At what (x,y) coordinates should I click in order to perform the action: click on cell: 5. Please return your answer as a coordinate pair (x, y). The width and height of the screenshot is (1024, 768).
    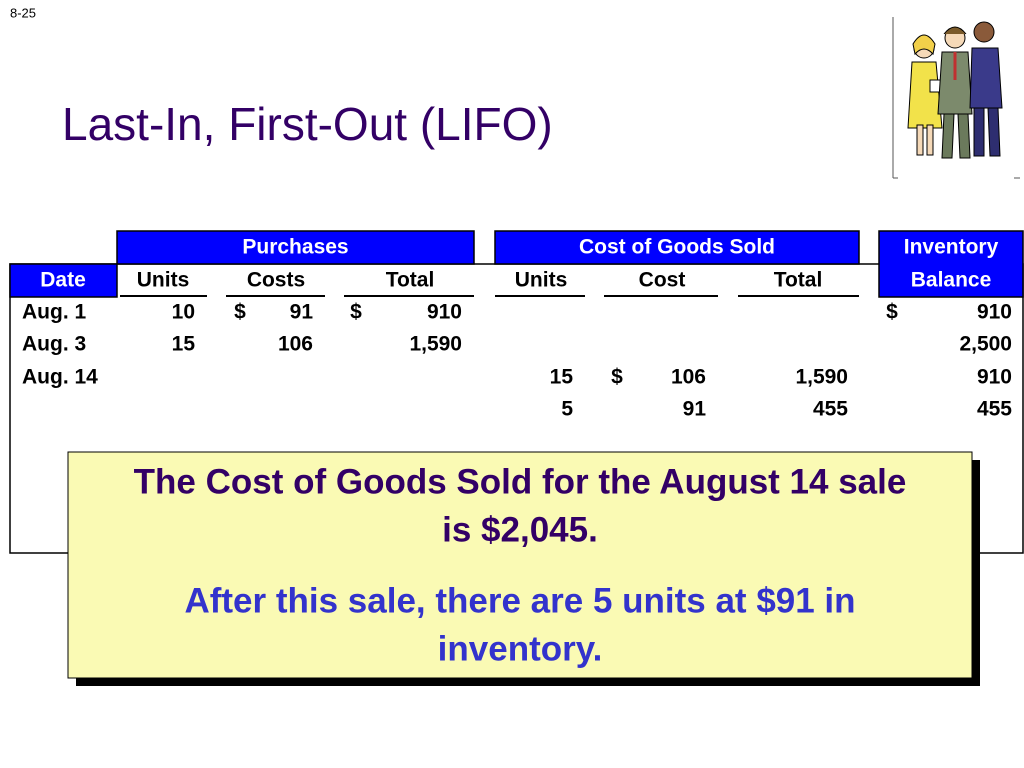
    Looking at the image, I should click on (567, 409).